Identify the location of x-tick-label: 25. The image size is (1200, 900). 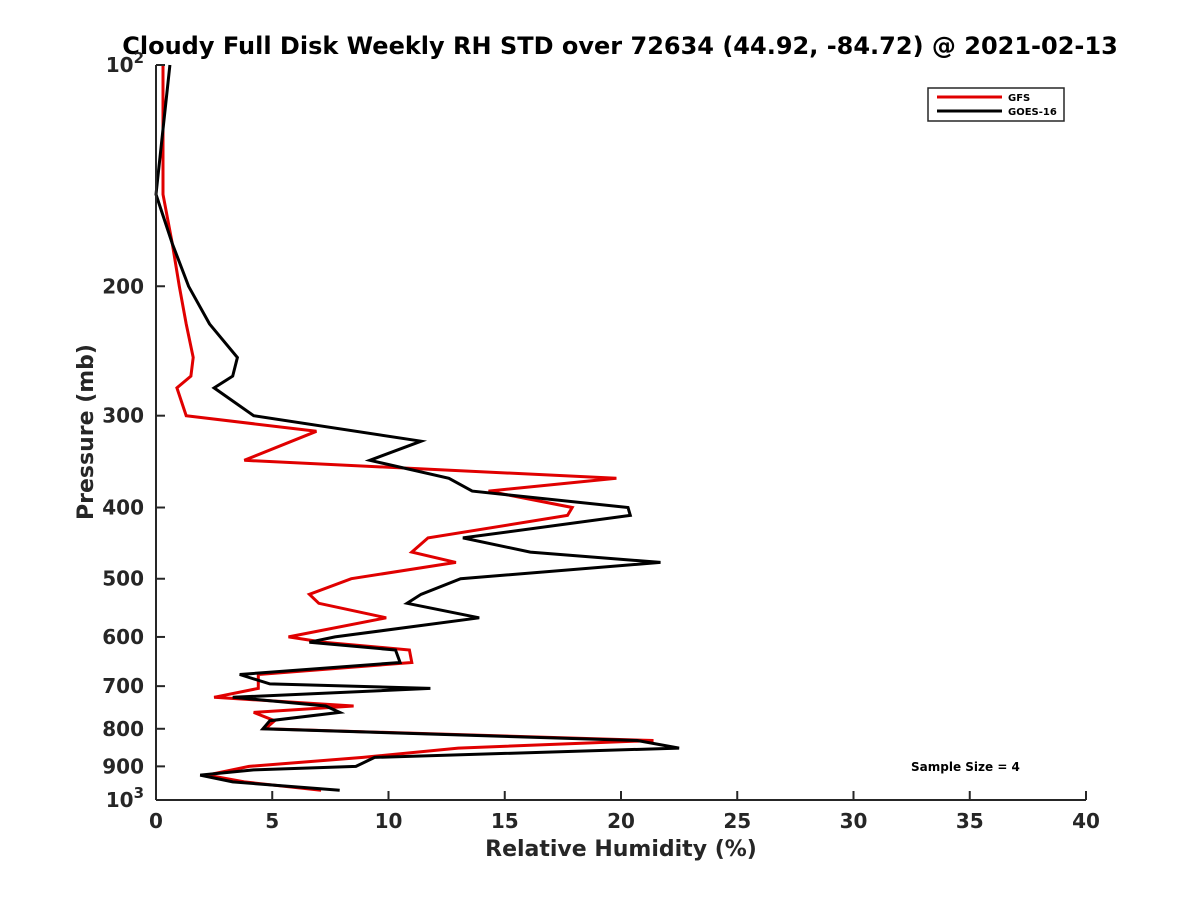
(737, 821).